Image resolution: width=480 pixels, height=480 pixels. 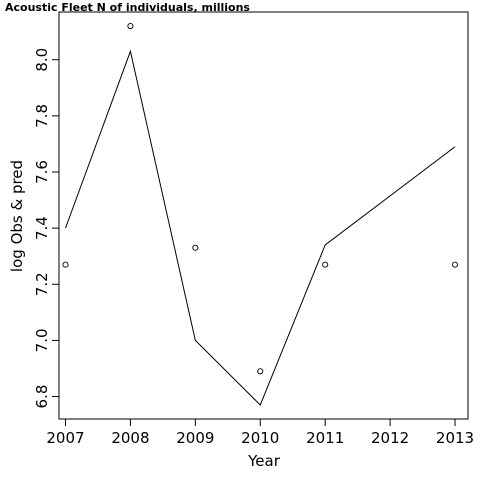 What do you see at coordinates (195, 438) in the screenshot?
I see `x-tick-label: 2009` at bounding box center [195, 438].